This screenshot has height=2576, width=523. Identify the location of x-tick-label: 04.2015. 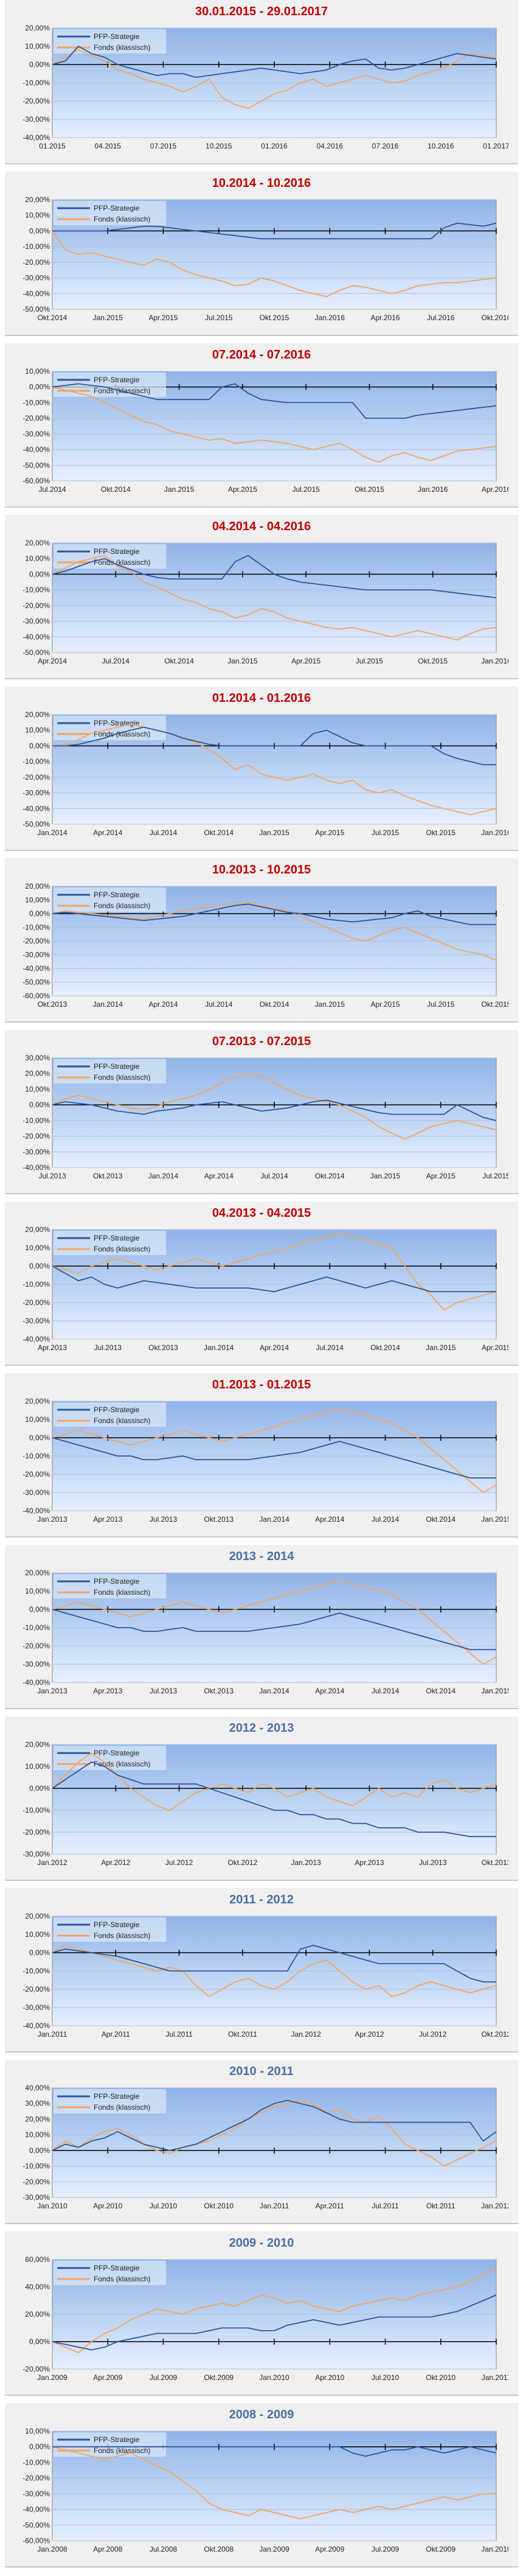
(109, 146).